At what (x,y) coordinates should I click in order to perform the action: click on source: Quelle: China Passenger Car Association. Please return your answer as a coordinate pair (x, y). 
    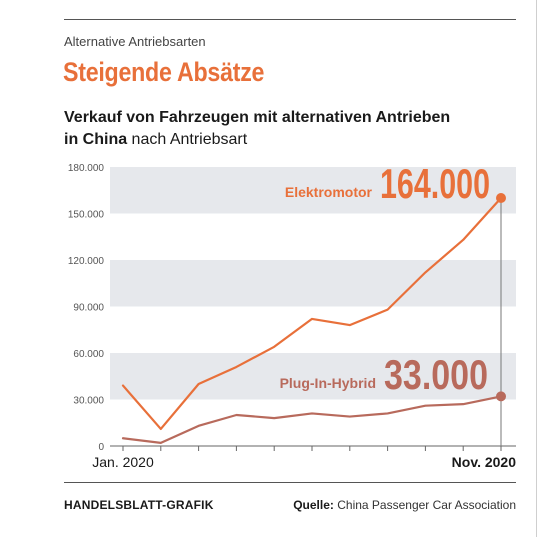
    Looking at the image, I should click on (404, 505).